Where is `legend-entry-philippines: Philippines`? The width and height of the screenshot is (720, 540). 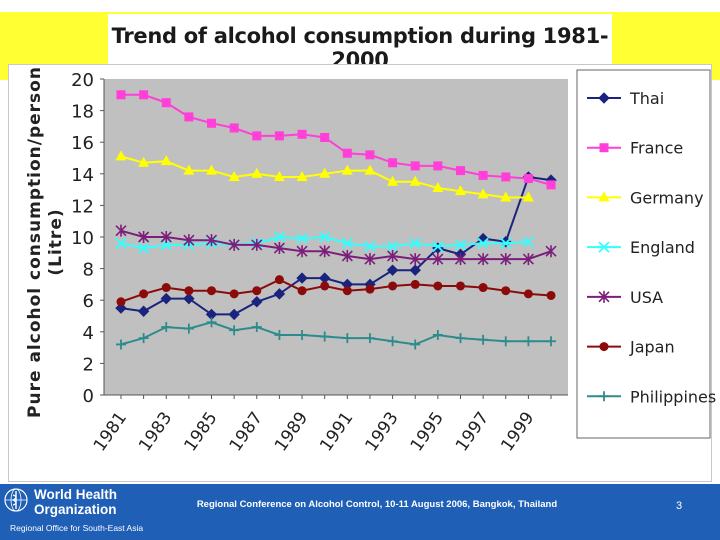 legend-entry-philippines: Philippines is located at coordinates (651, 396).